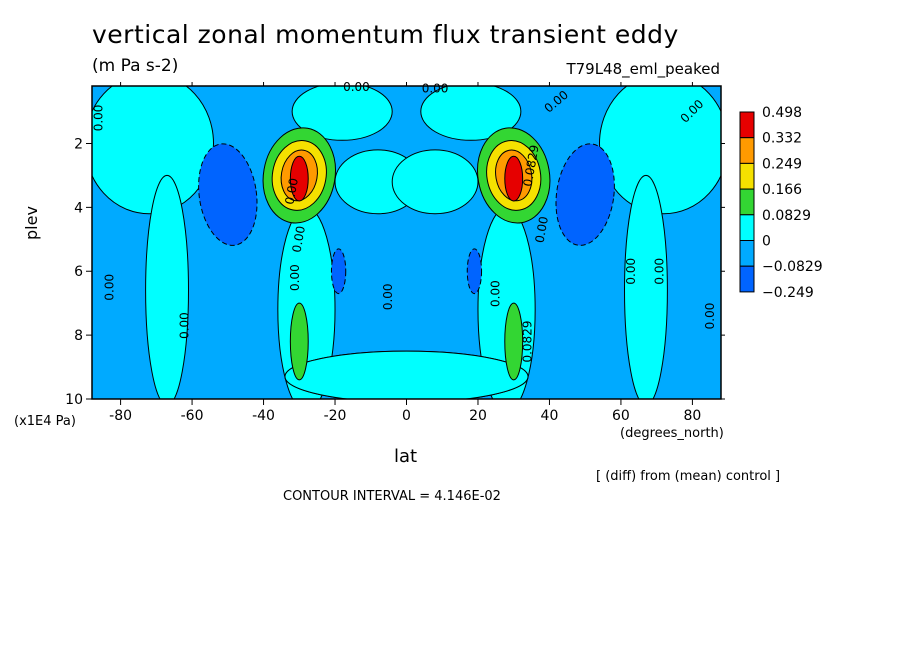 This screenshot has width=904, height=654. What do you see at coordinates (167, 286) in the screenshot?
I see `cyan-region-south-lower` at bounding box center [167, 286].